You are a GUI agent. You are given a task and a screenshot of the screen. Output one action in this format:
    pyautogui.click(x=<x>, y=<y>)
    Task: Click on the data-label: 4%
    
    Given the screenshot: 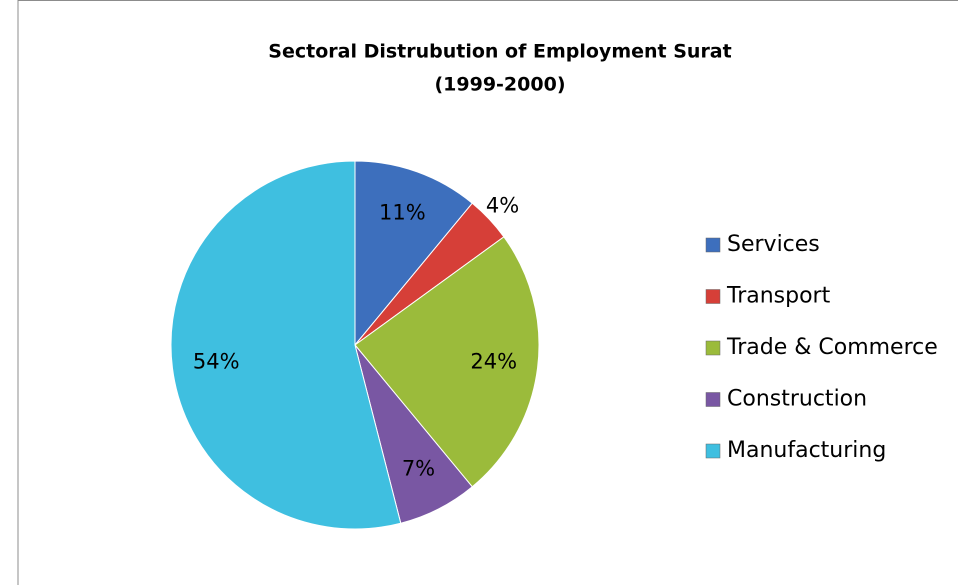 What is the action you would take?
    pyautogui.click(x=502, y=205)
    